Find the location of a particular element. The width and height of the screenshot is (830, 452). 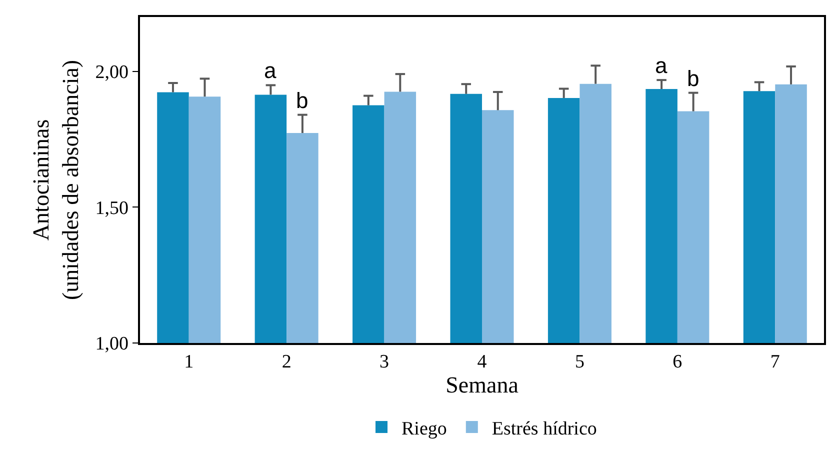

y-tick-label: 2,00 is located at coordinates (111, 72).